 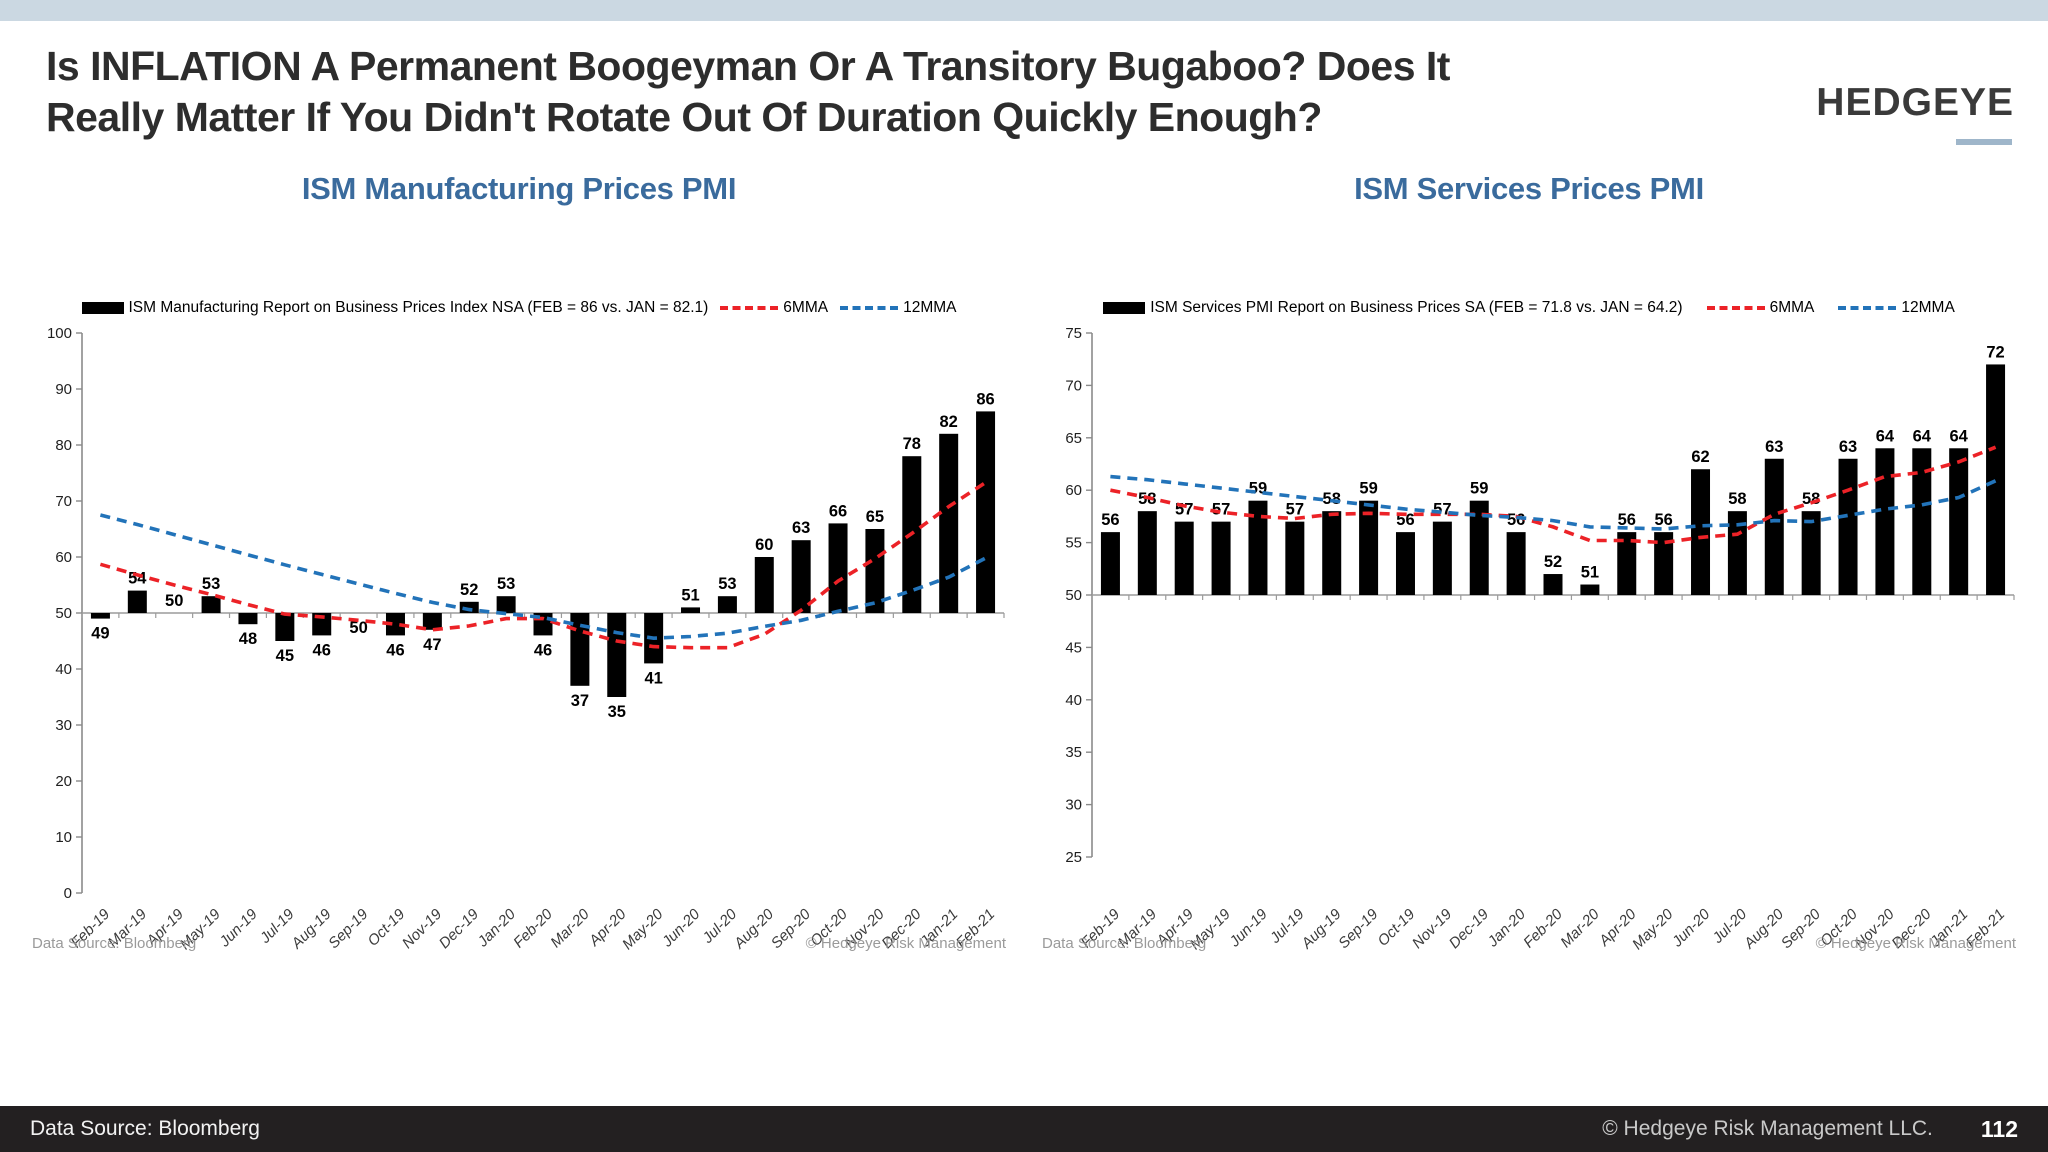 What do you see at coordinates (100, 633) in the screenshot?
I see `value-label: 49` at bounding box center [100, 633].